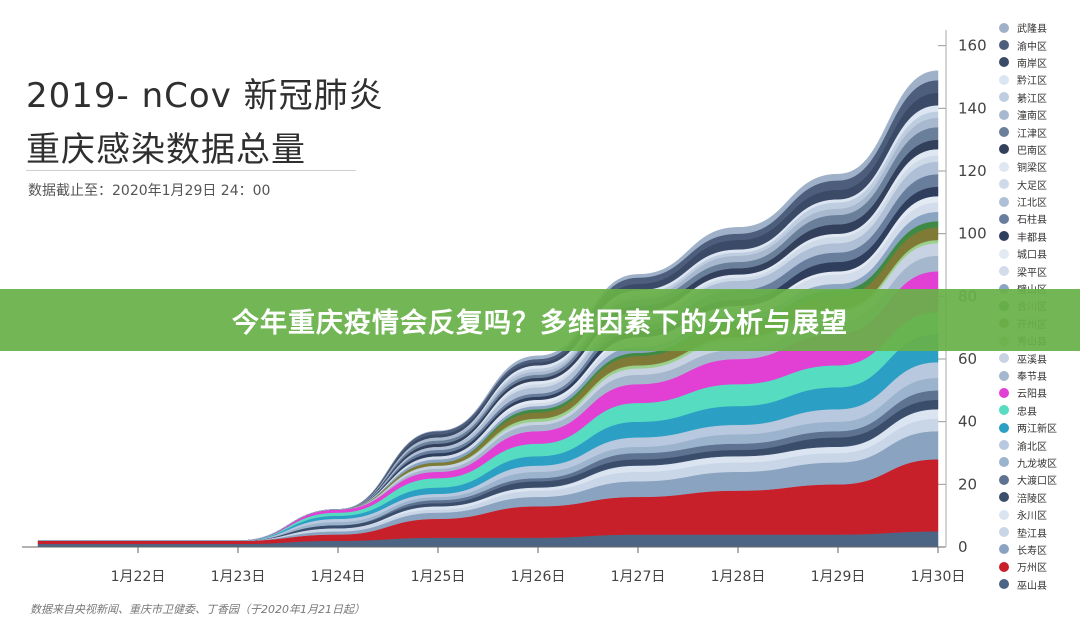 This screenshot has width=1080, height=640. I want to click on legend-label: 江北区, so click(1032, 204).